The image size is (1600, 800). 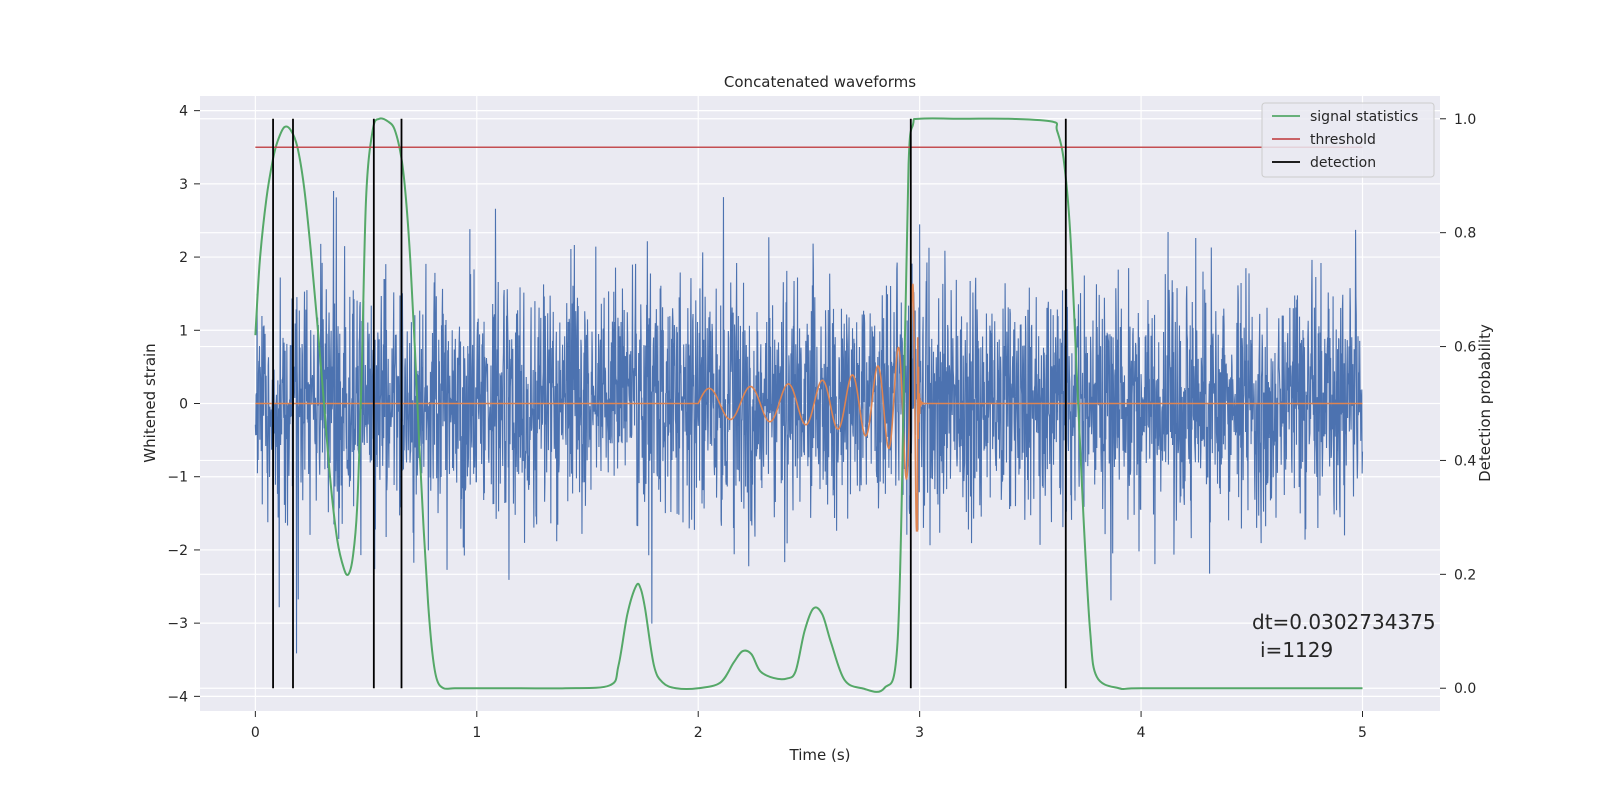 What do you see at coordinates (177, 478) in the screenshot?
I see `y-tick-label: −1` at bounding box center [177, 478].